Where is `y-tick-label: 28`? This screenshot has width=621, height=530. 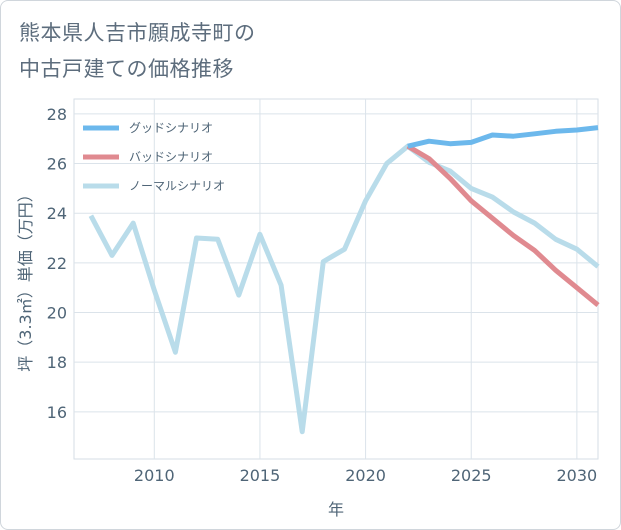
y-tick-label: 28 is located at coordinates (57, 114).